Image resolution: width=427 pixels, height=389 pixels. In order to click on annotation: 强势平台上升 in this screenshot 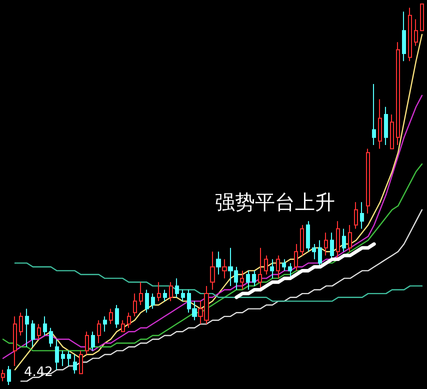, I will do `click(275, 202)`.